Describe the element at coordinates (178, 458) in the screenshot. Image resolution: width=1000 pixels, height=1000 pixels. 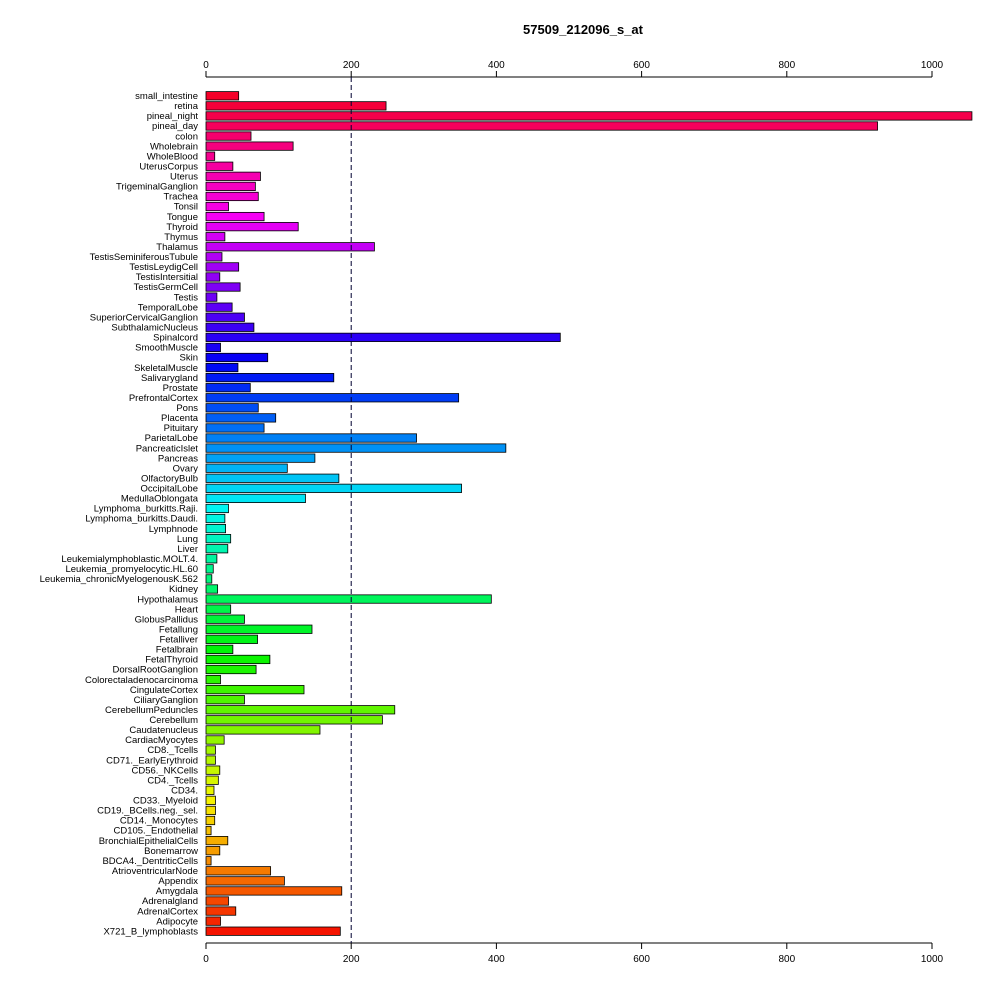
I see `category-label: Pancreas` at that location.